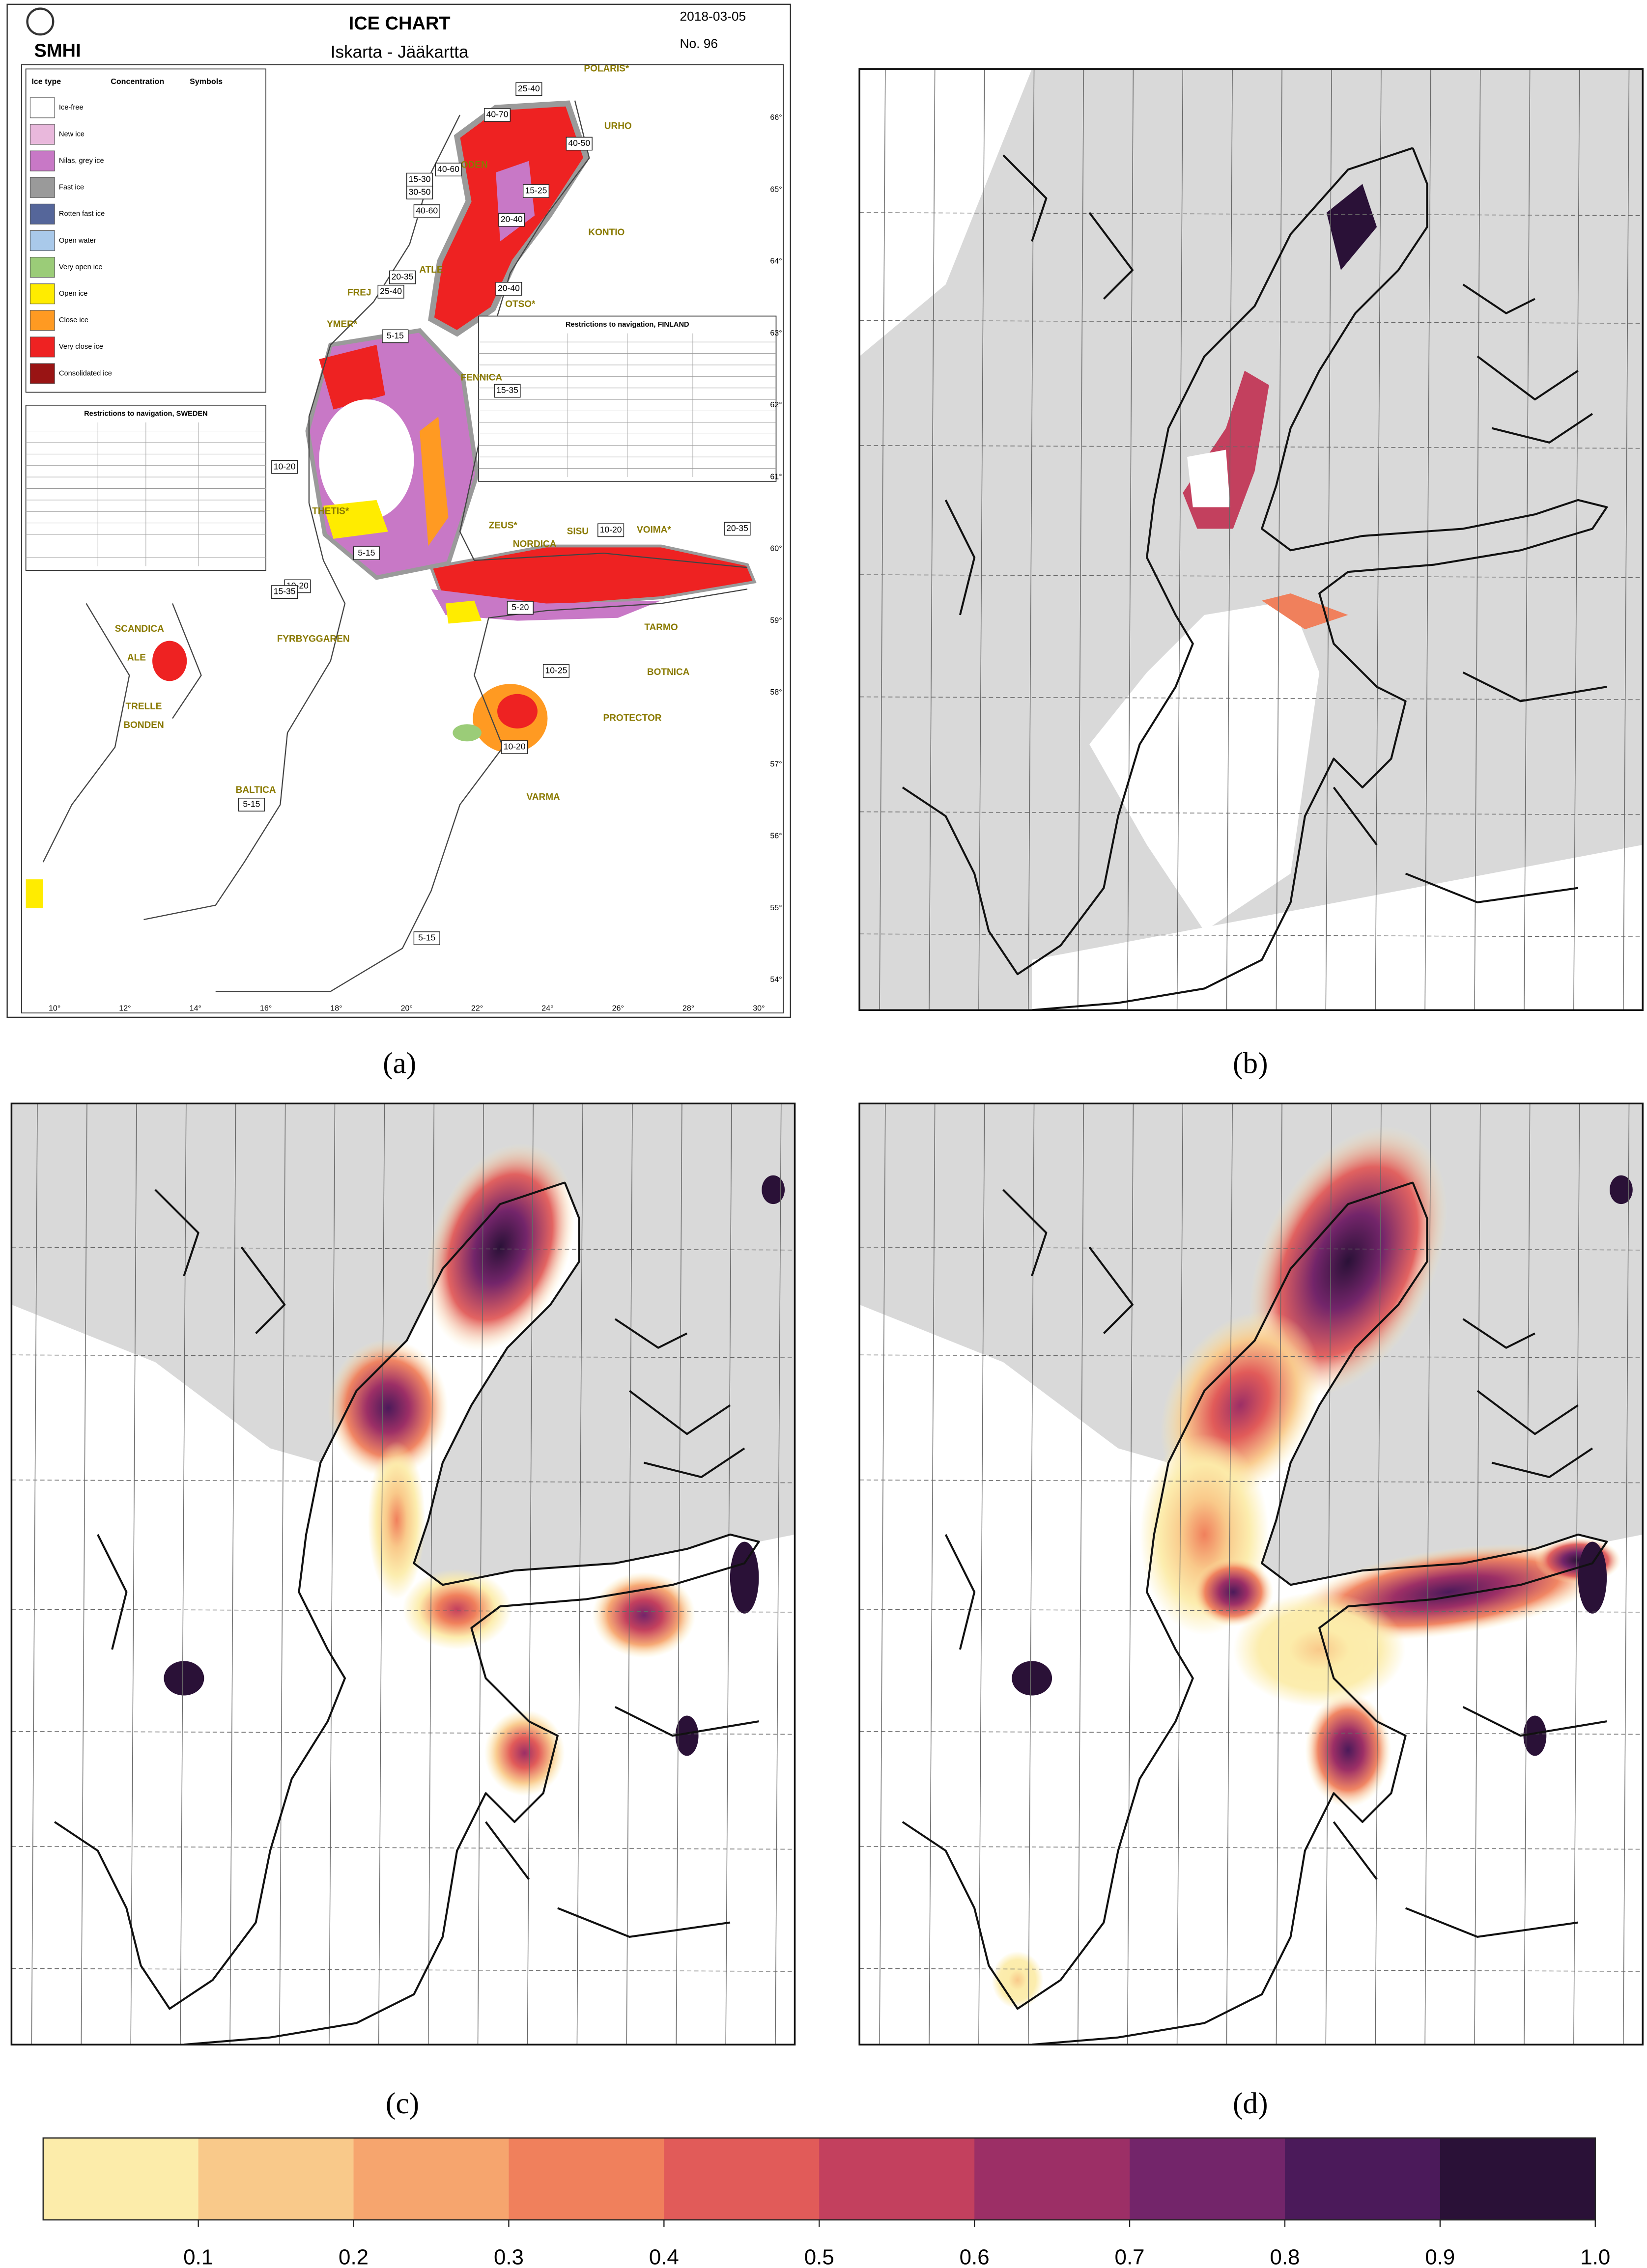 Image resolution: width=1647 pixels, height=2268 pixels. What do you see at coordinates (285, 466) in the screenshot?
I see `concentration-label: 10-20` at bounding box center [285, 466].